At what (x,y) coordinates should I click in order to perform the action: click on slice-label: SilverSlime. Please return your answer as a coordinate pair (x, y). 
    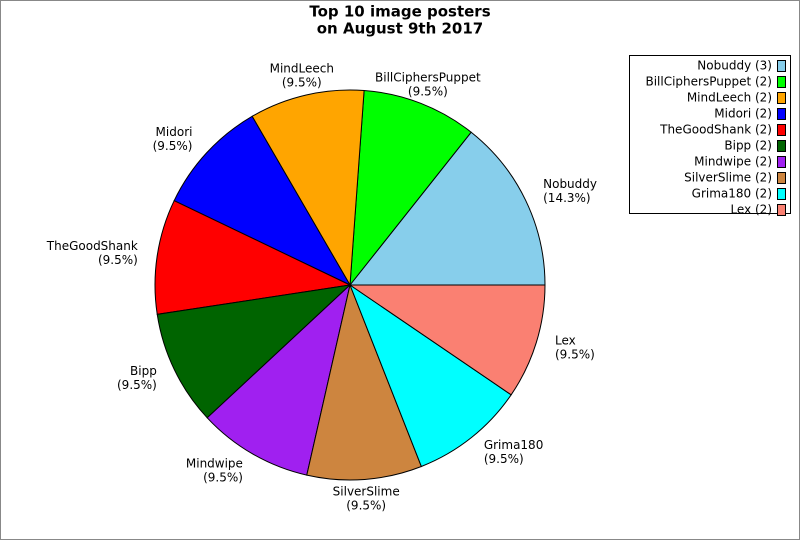
    Looking at the image, I should click on (366, 491).